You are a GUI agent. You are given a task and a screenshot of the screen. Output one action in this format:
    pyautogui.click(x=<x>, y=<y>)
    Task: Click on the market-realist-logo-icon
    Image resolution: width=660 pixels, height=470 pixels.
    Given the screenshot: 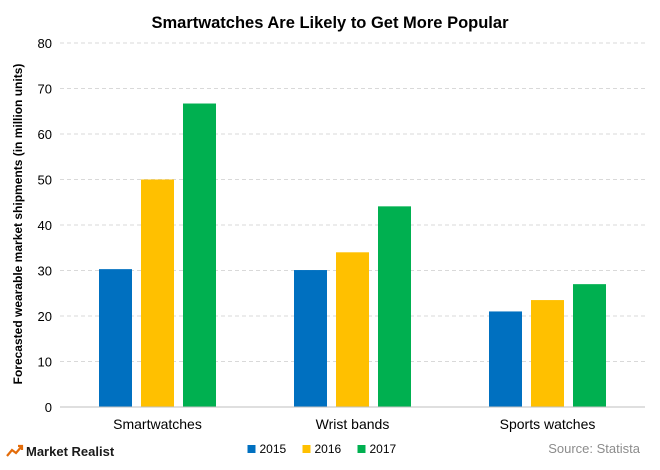 What is the action you would take?
    pyautogui.click(x=15, y=450)
    